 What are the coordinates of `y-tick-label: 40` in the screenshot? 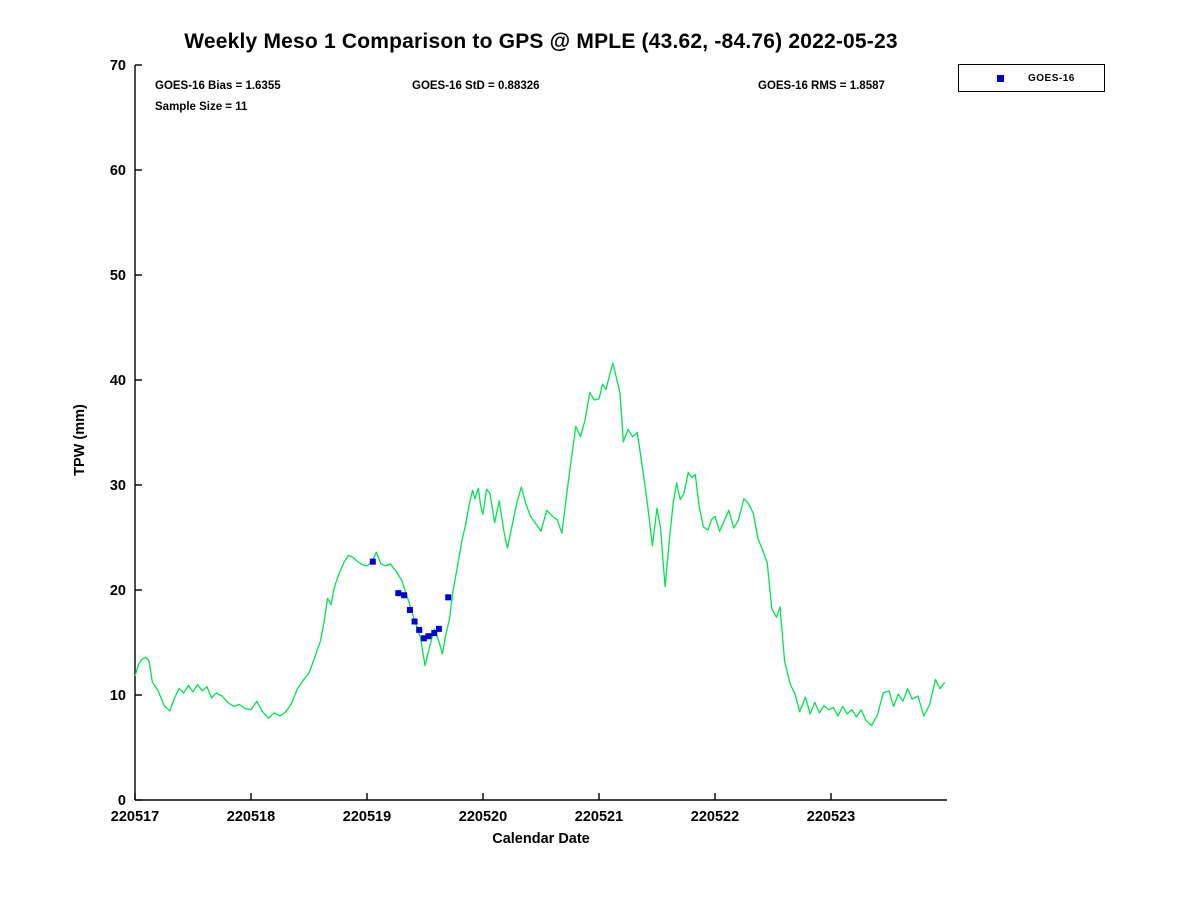 It's located at (118, 381).